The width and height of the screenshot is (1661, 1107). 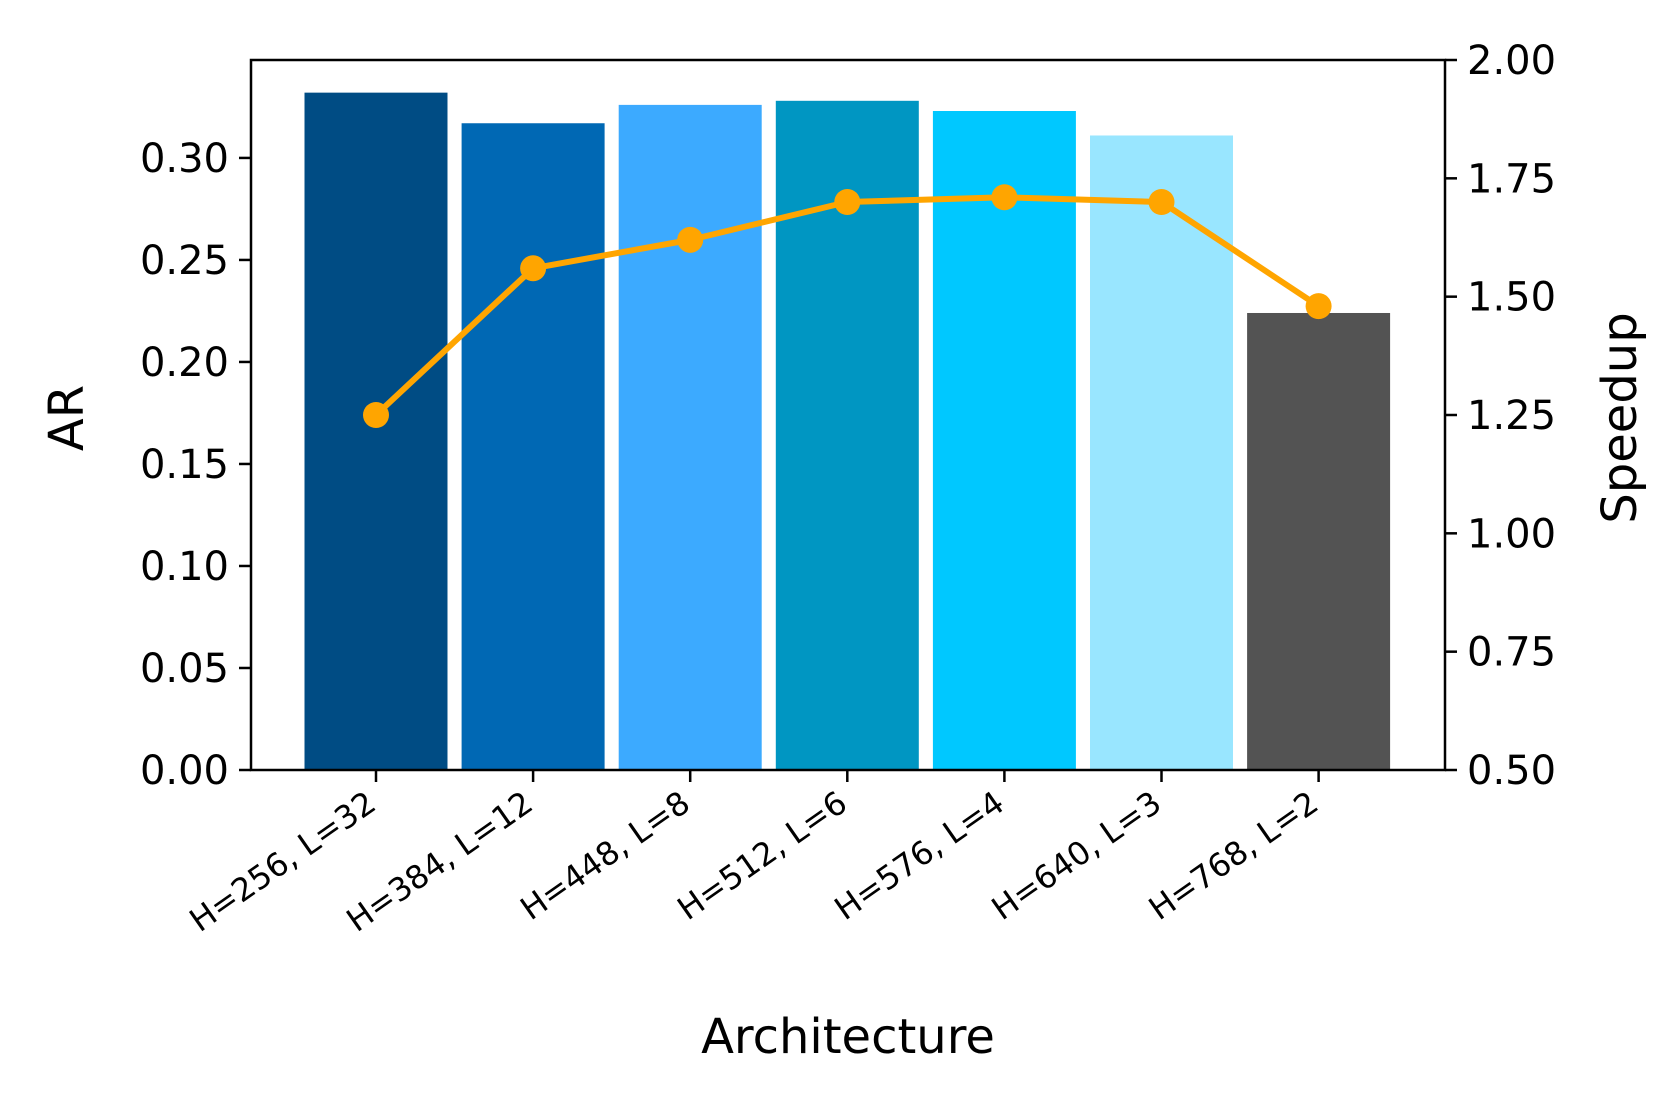 I want to click on y-tick-label: 0.05, so click(x=184, y=669).